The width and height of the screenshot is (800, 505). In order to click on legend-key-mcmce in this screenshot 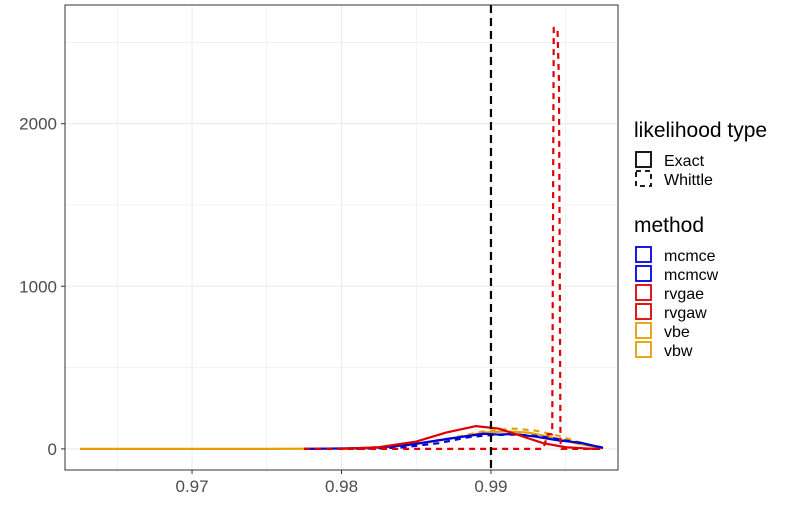, I will do `click(643, 254)`.